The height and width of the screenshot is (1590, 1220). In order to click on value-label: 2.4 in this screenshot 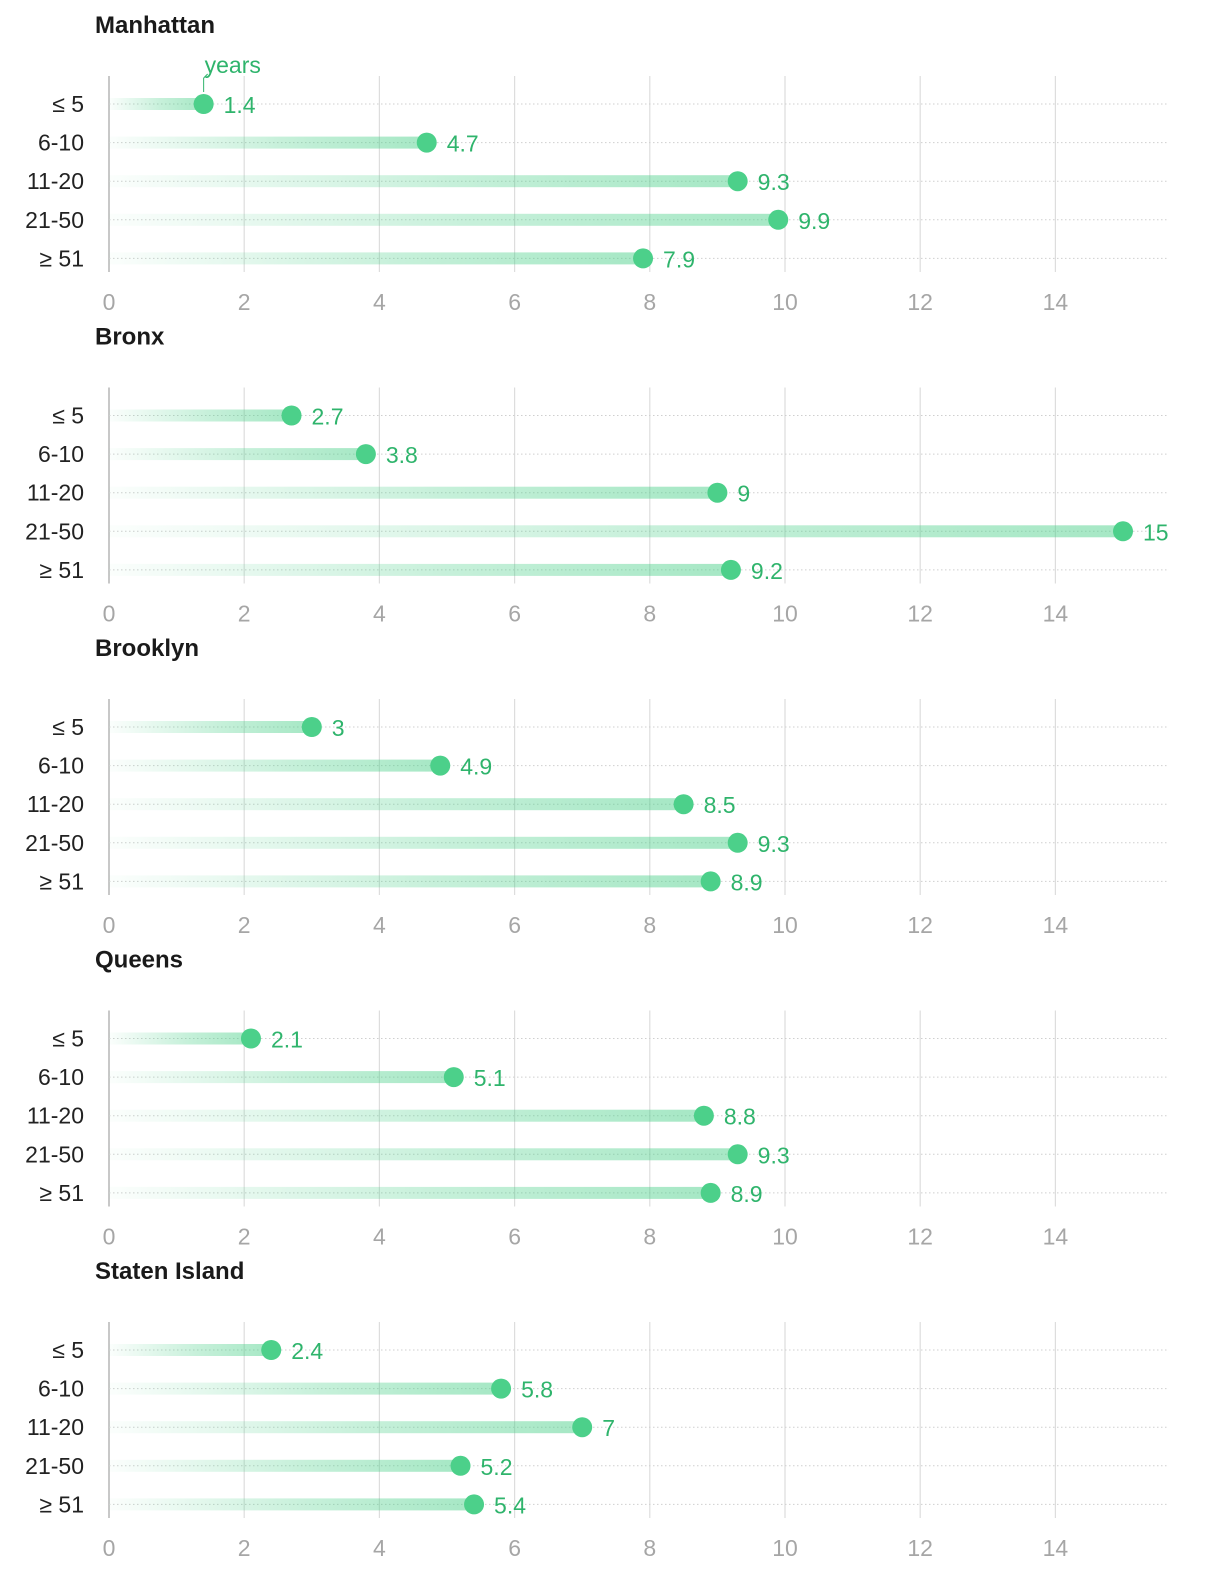, I will do `click(307, 1351)`.